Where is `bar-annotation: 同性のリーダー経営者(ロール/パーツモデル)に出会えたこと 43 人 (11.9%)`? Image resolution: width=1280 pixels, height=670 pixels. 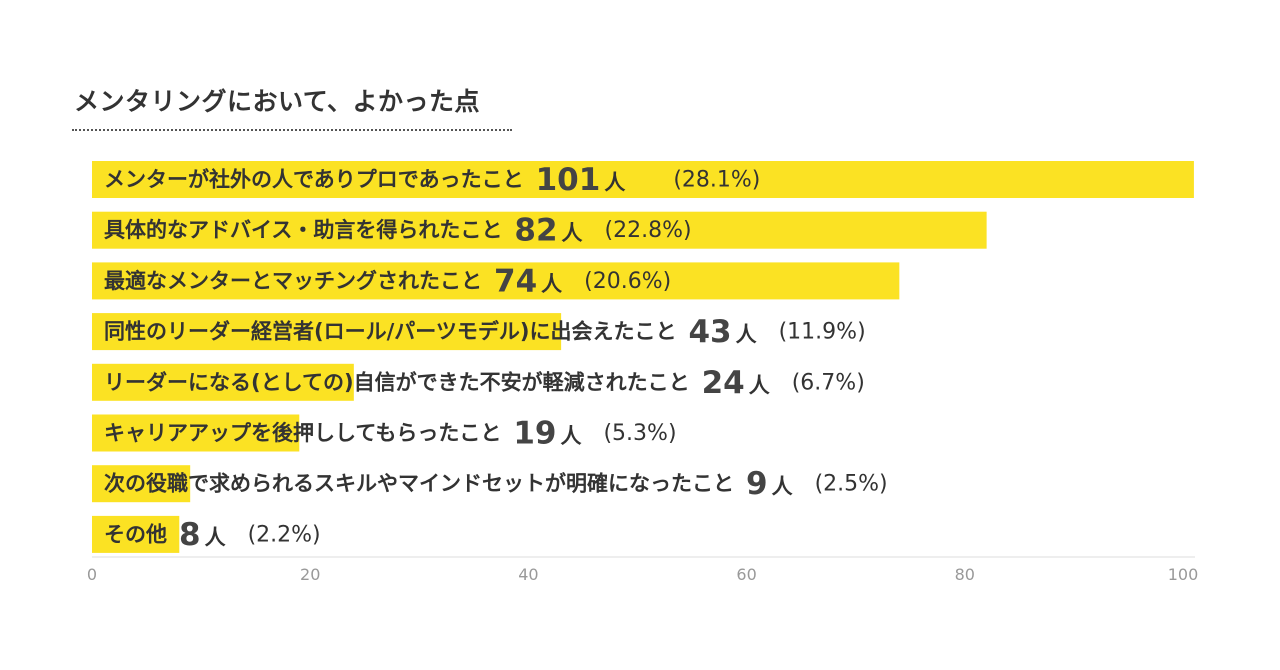
bar-annotation: 同性のリーダー経営者(ロール/パーツモデル)に出会えたこと 43 人 (11.9%) is located at coordinates (485, 332).